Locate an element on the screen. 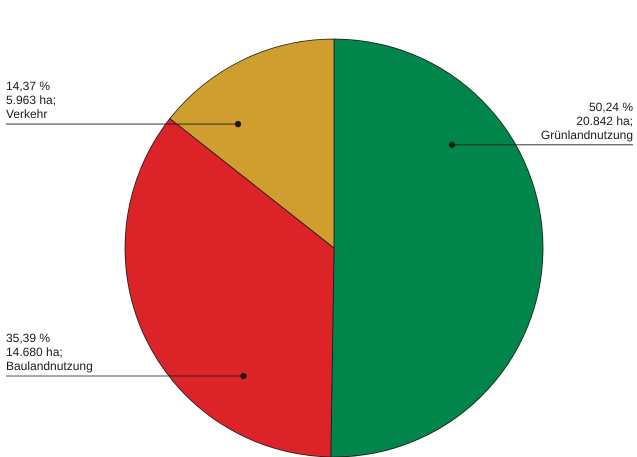 The height and width of the screenshot is (457, 637). slice-label: Verkehr is located at coordinates (27, 114).